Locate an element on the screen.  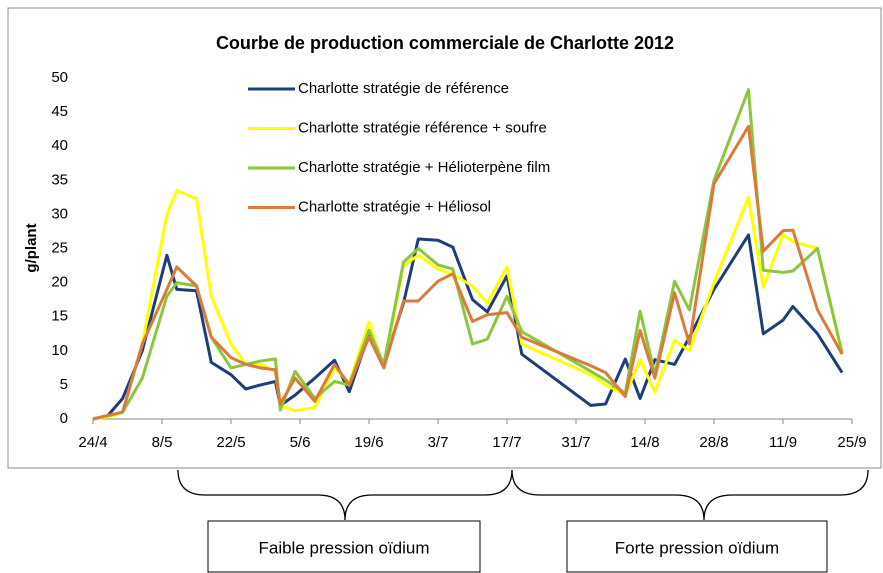
legend-label: Charlotte stratégie référence + soufre is located at coordinates (422, 127).